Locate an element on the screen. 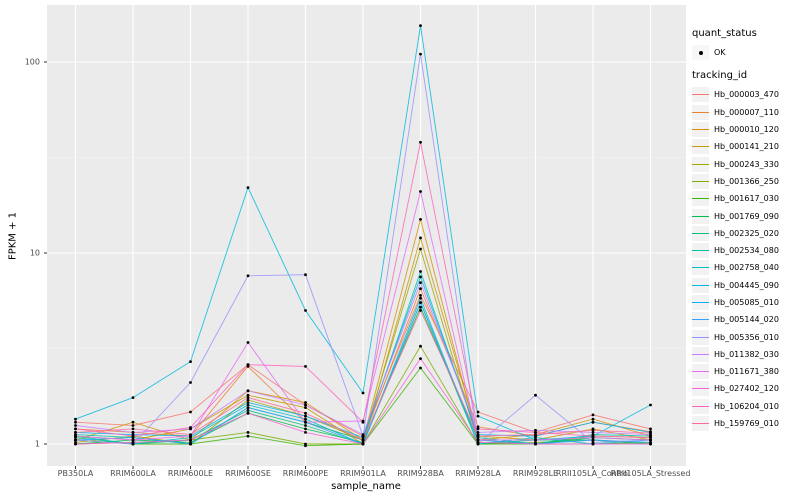 The width and height of the screenshot is (800, 500). legend-item-Hb_005356_010: Hb_005356_010 is located at coordinates (745, 336).